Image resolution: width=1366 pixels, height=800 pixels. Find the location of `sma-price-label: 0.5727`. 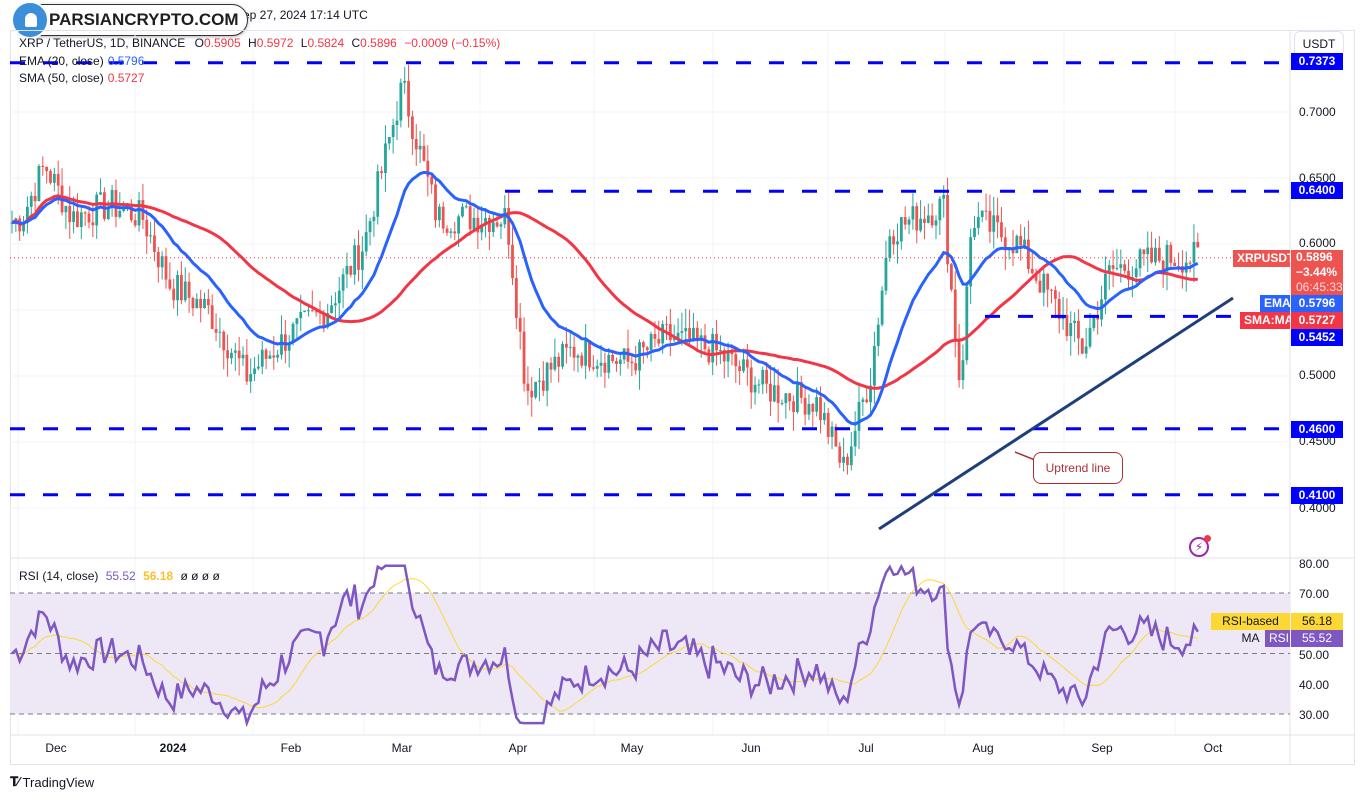

sma-price-label: 0.5727 is located at coordinates (1317, 320).